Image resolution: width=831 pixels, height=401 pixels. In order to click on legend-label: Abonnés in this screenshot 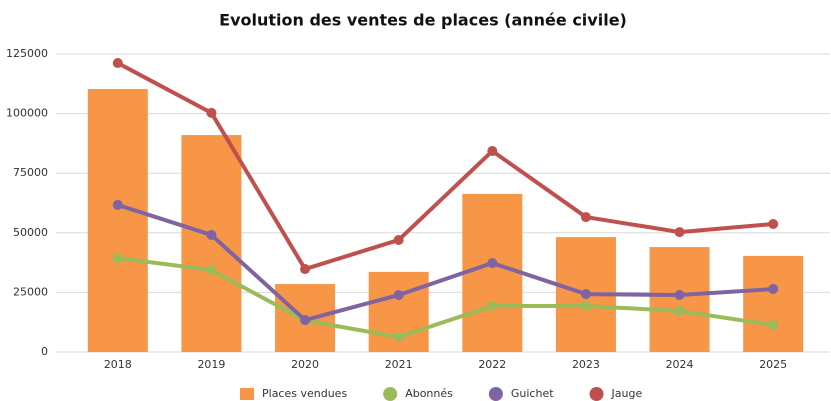, I will do `click(429, 393)`.